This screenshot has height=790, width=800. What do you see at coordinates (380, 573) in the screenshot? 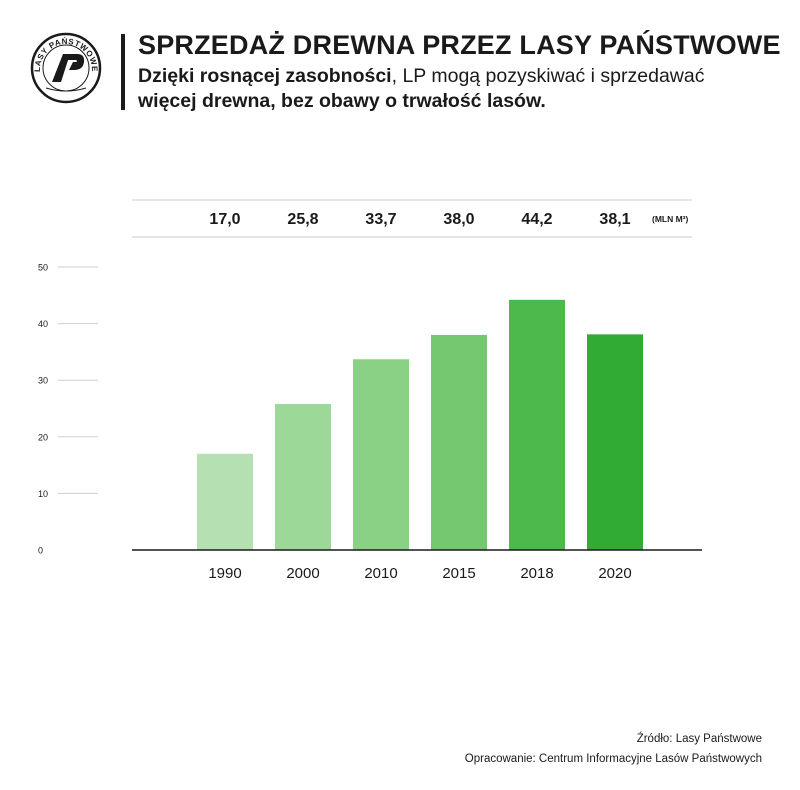
I see `x-tick-label: 2010` at bounding box center [380, 573].